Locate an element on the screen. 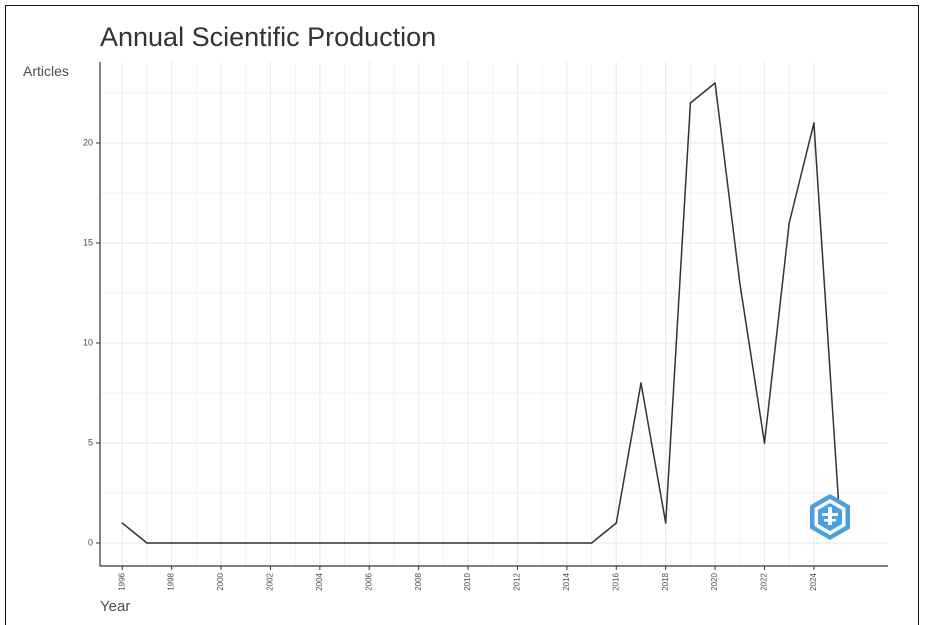  y-tick-label: 5 is located at coordinates (90, 442).